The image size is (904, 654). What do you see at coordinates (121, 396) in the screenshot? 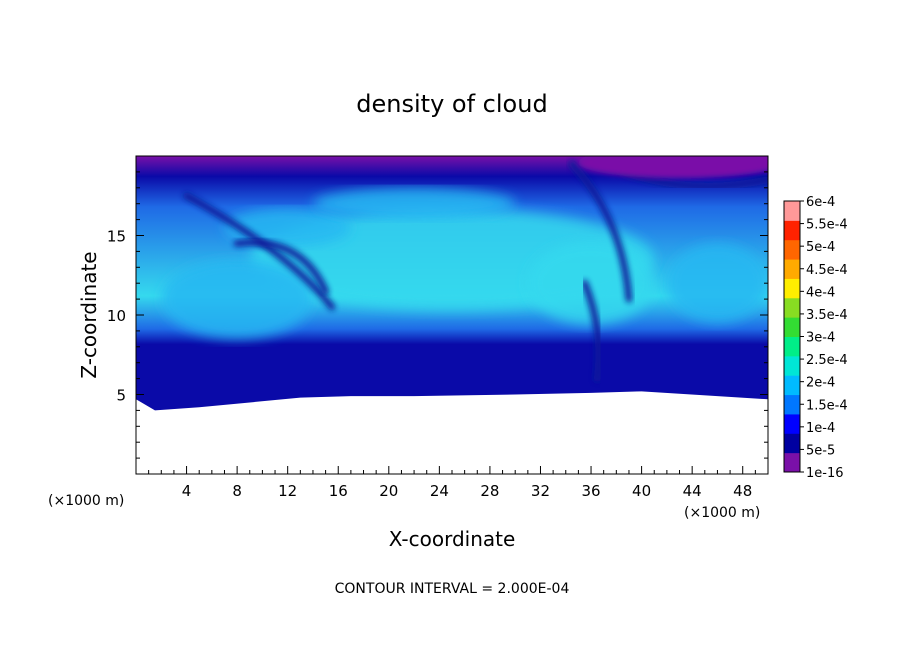
I see `y-tick-label: 5` at bounding box center [121, 396].